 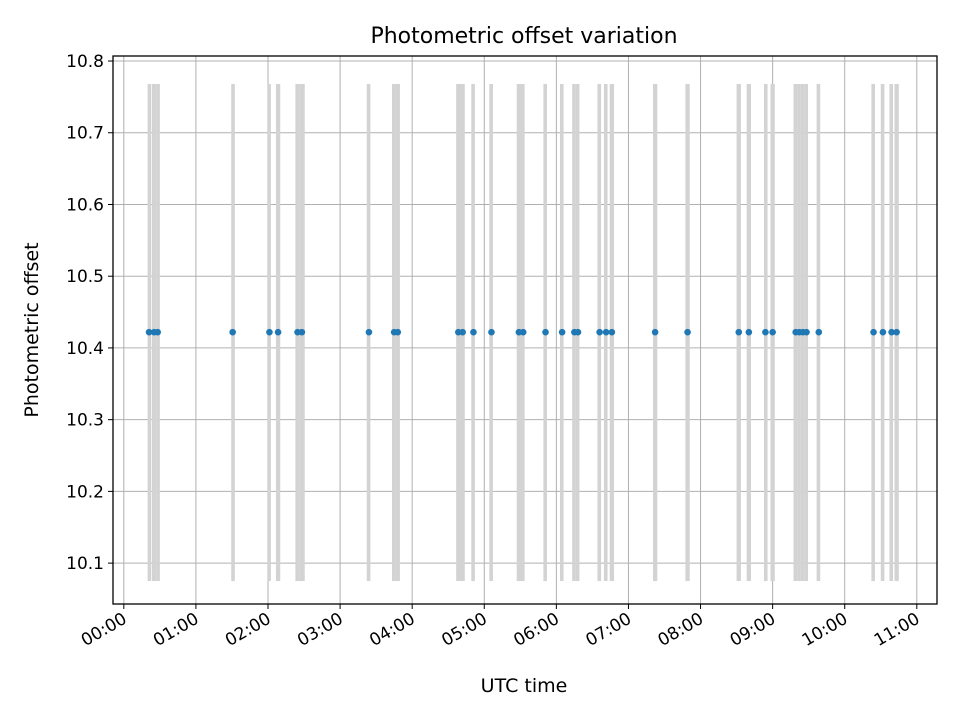 I want to click on data-points, so click(x=522, y=332).